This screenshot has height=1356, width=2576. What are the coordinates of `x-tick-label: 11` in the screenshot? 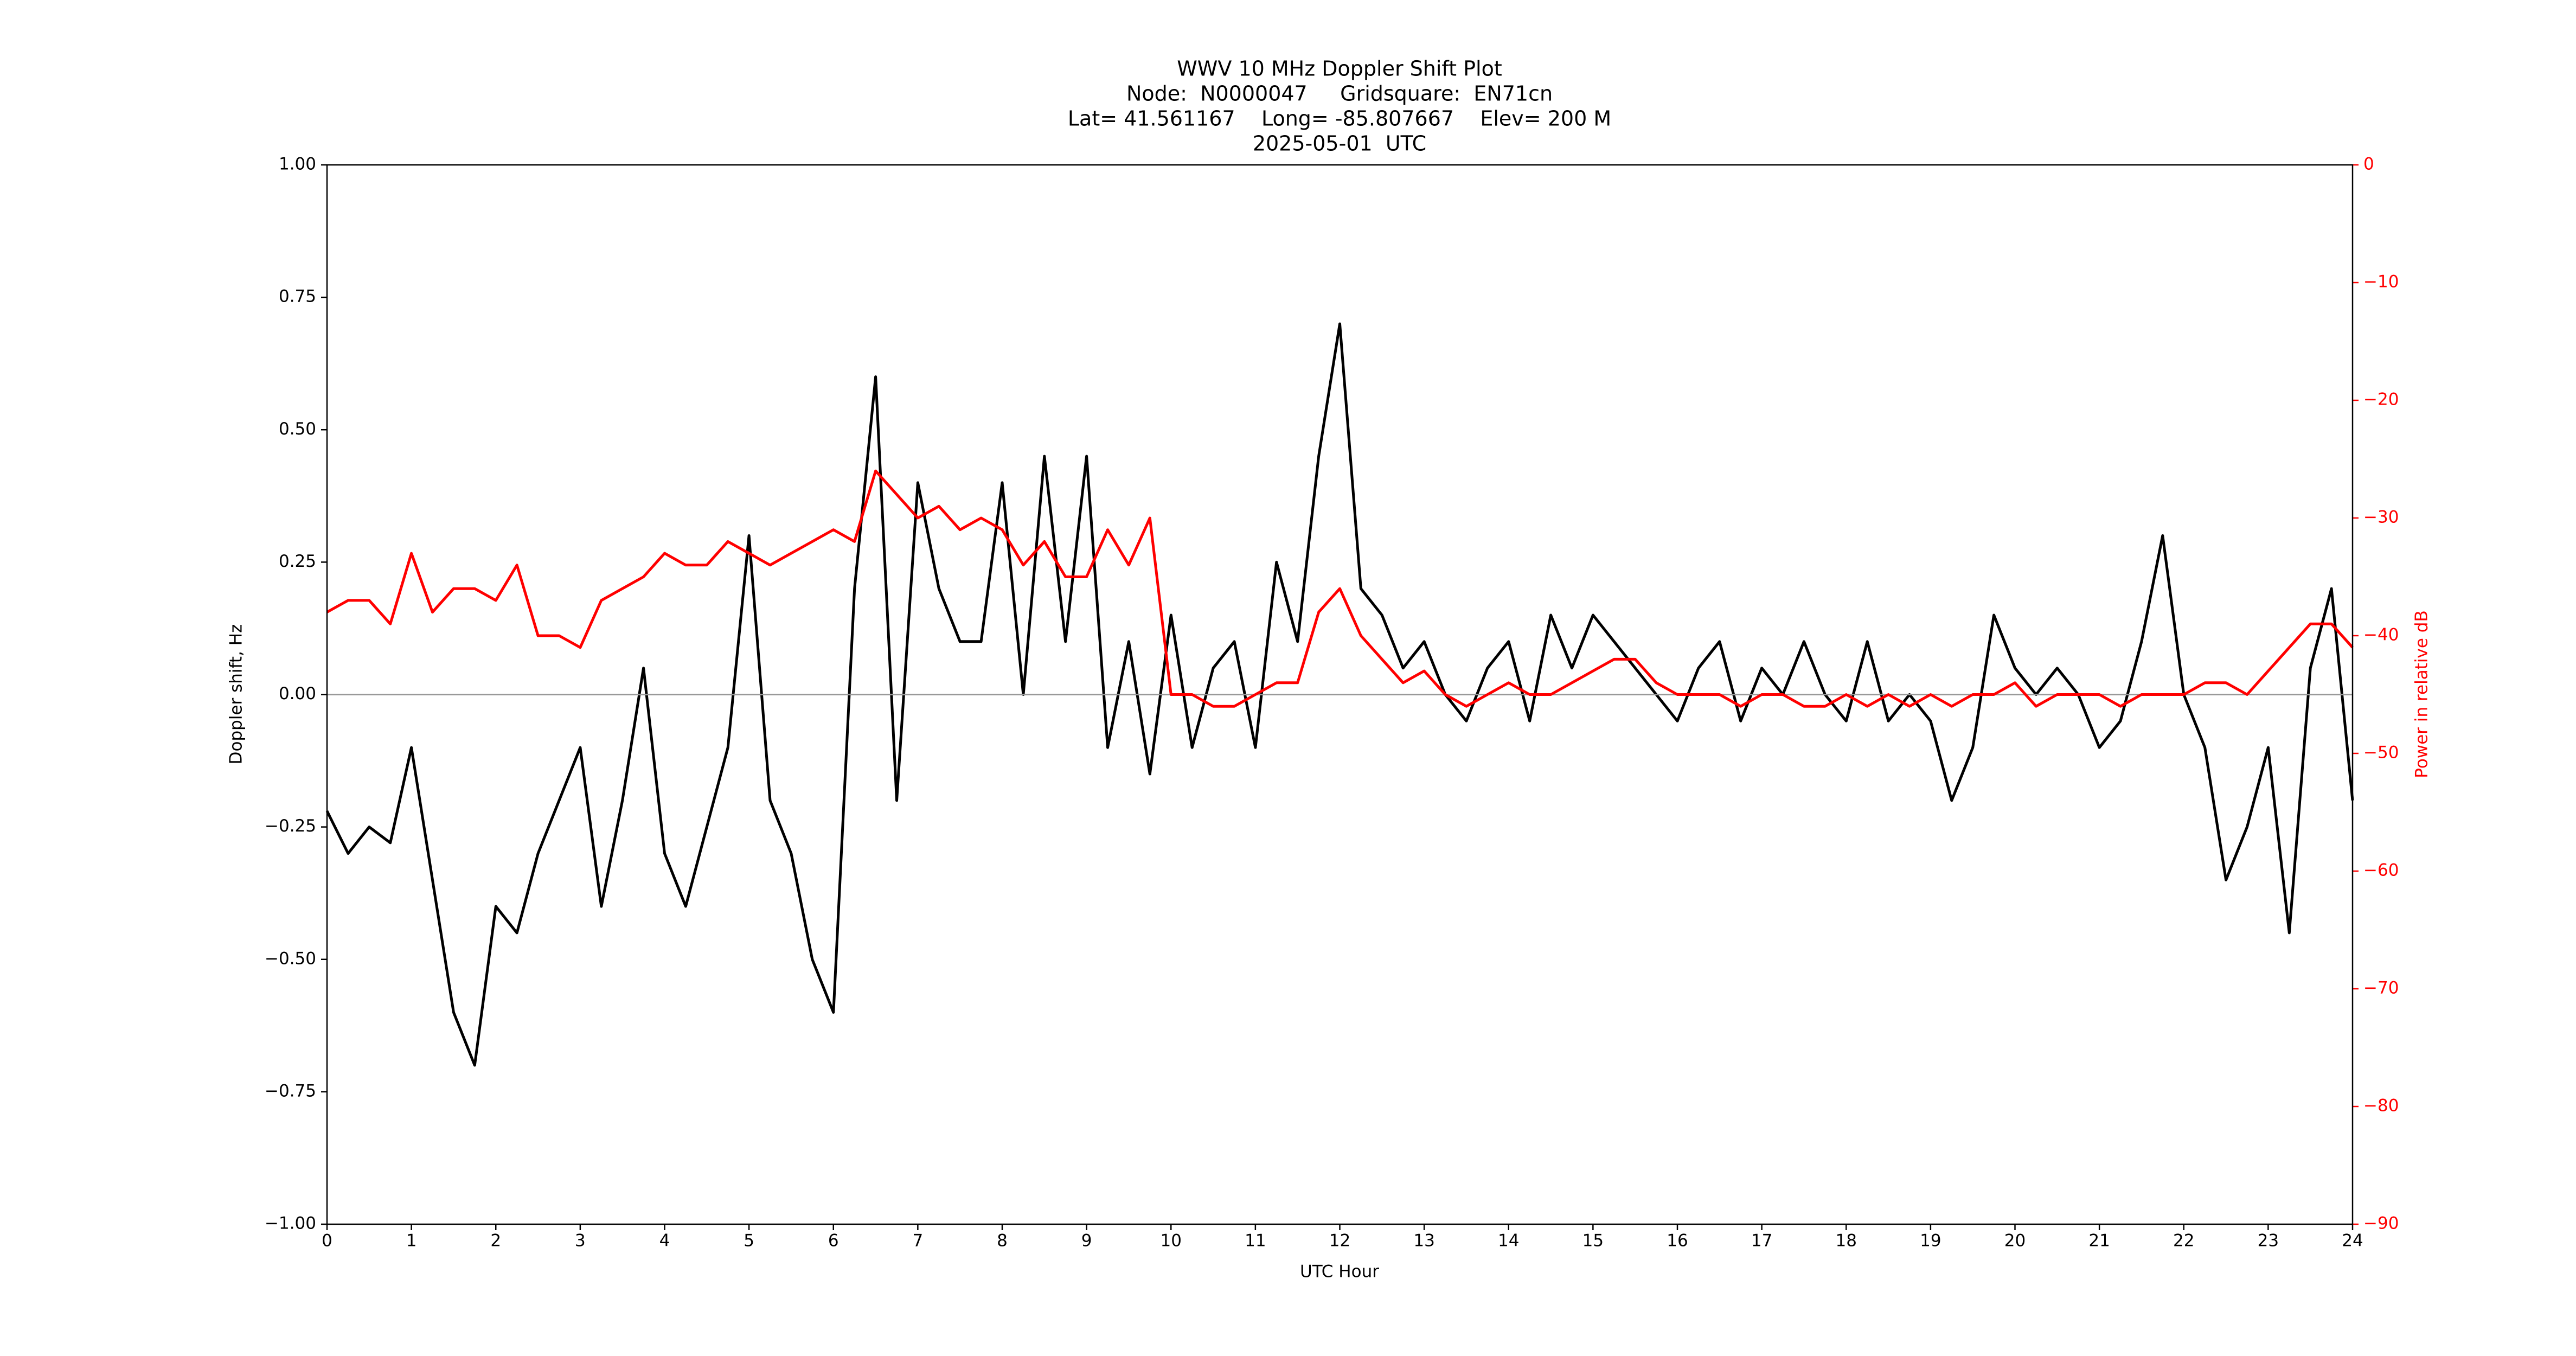 It's located at (1256, 1241).